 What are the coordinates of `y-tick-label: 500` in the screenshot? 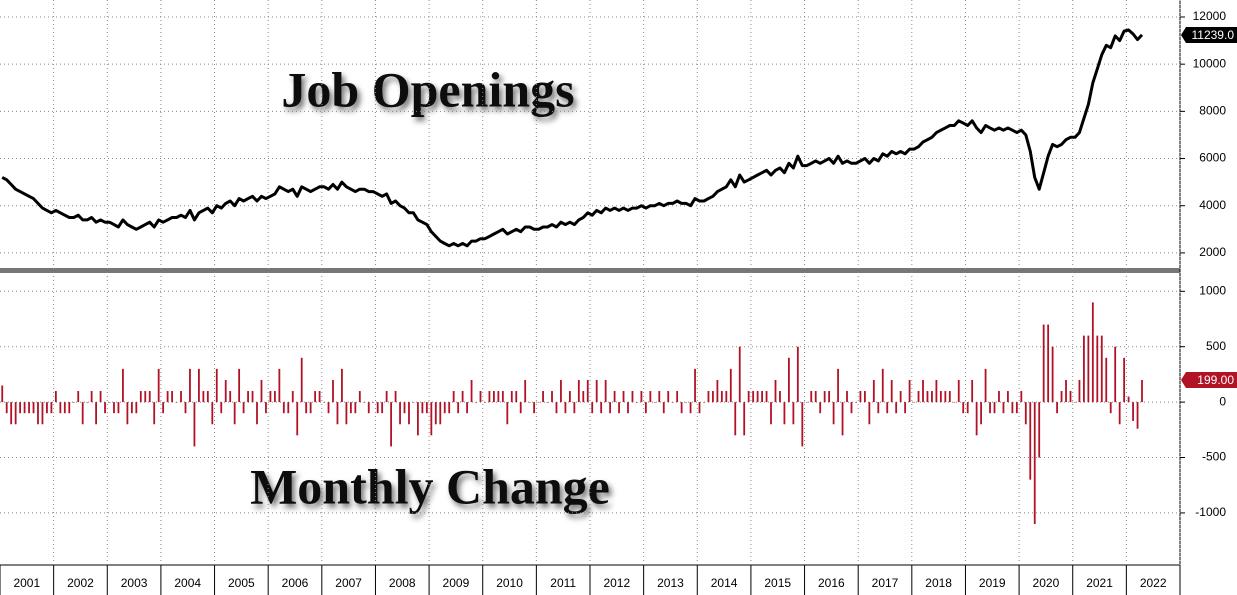 It's located at (1216, 346).